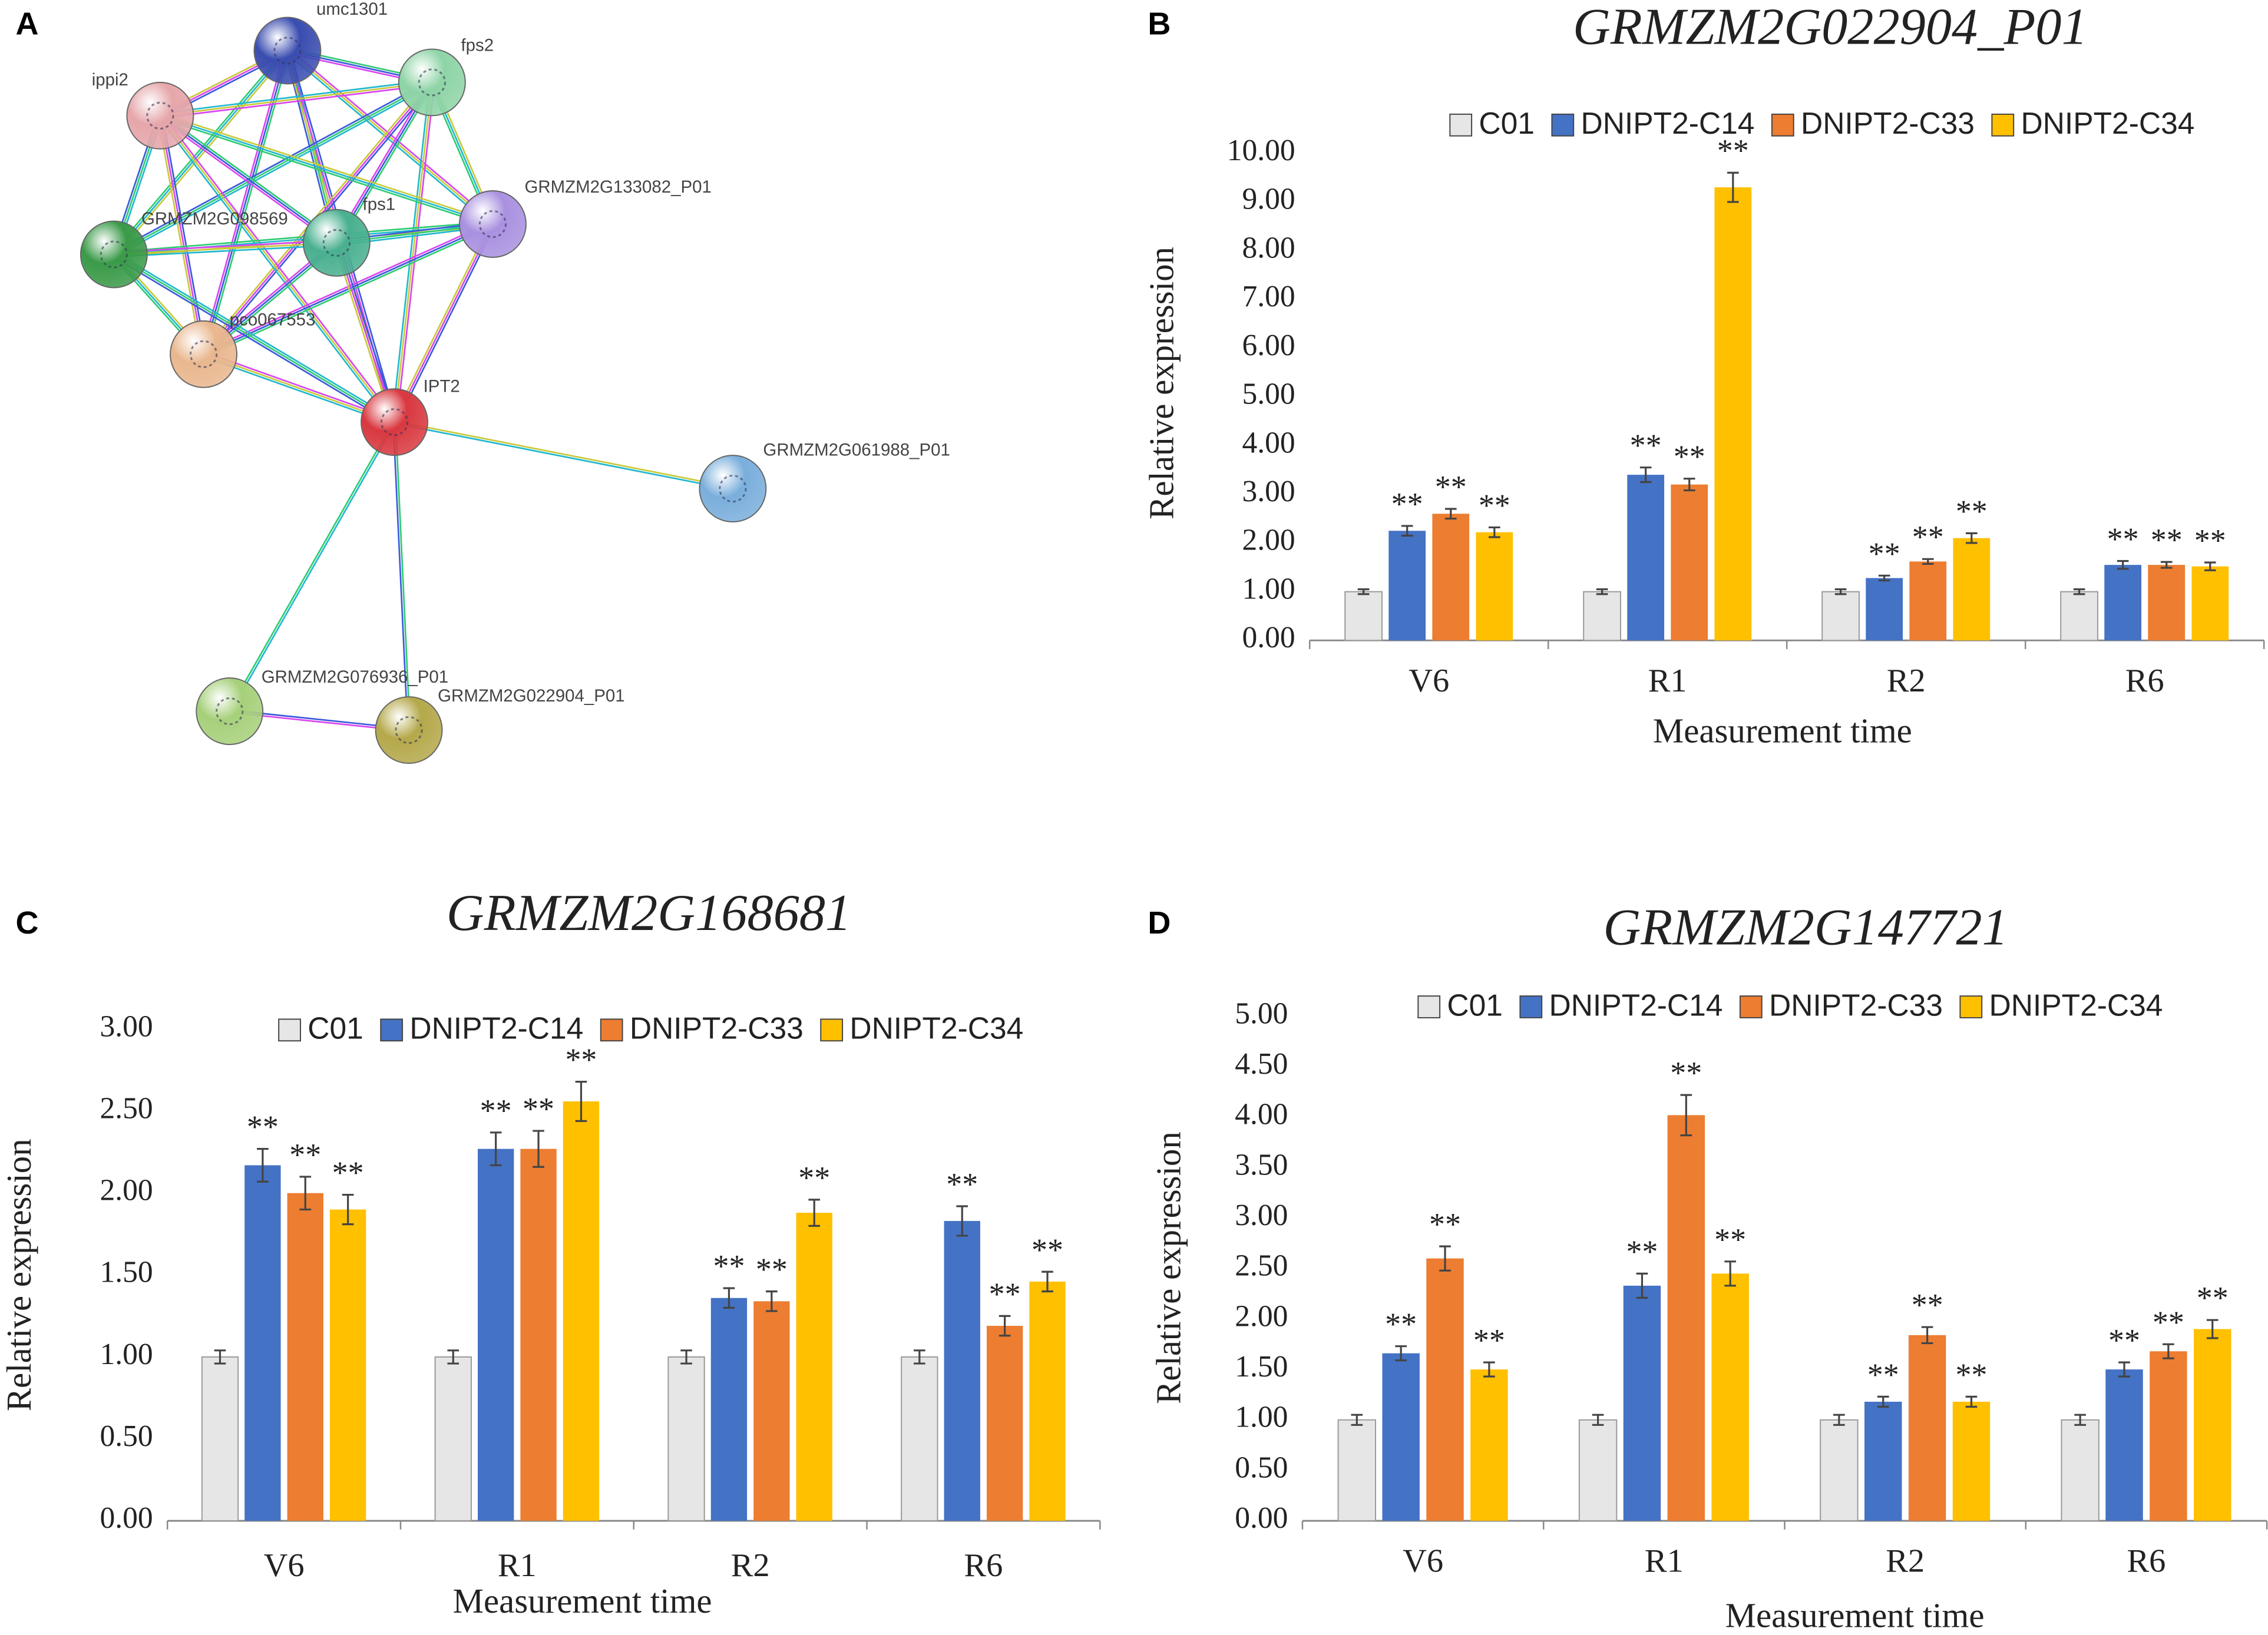 The image size is (2268, 1635). I want to click on y-tick-label: 0.50, so click(1261, 1468).